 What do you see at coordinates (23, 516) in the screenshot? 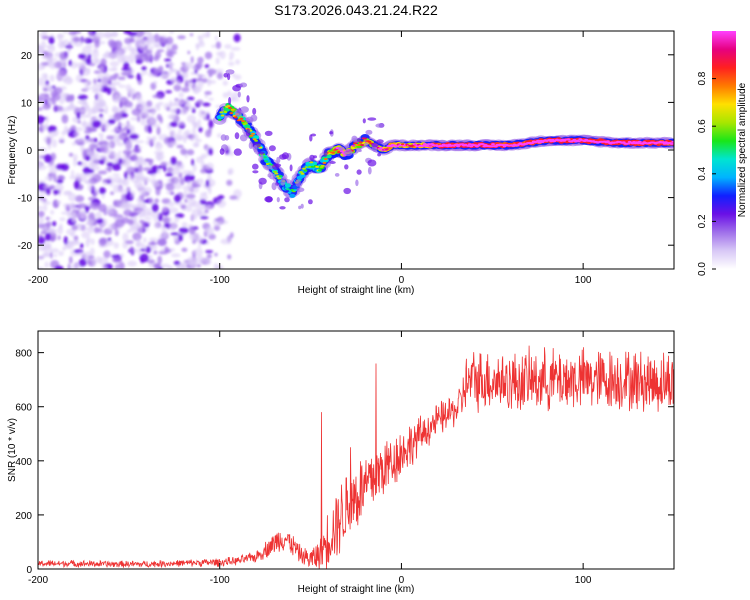
I see `snr-ytick-label: 200` at bounding box center [23, 516].